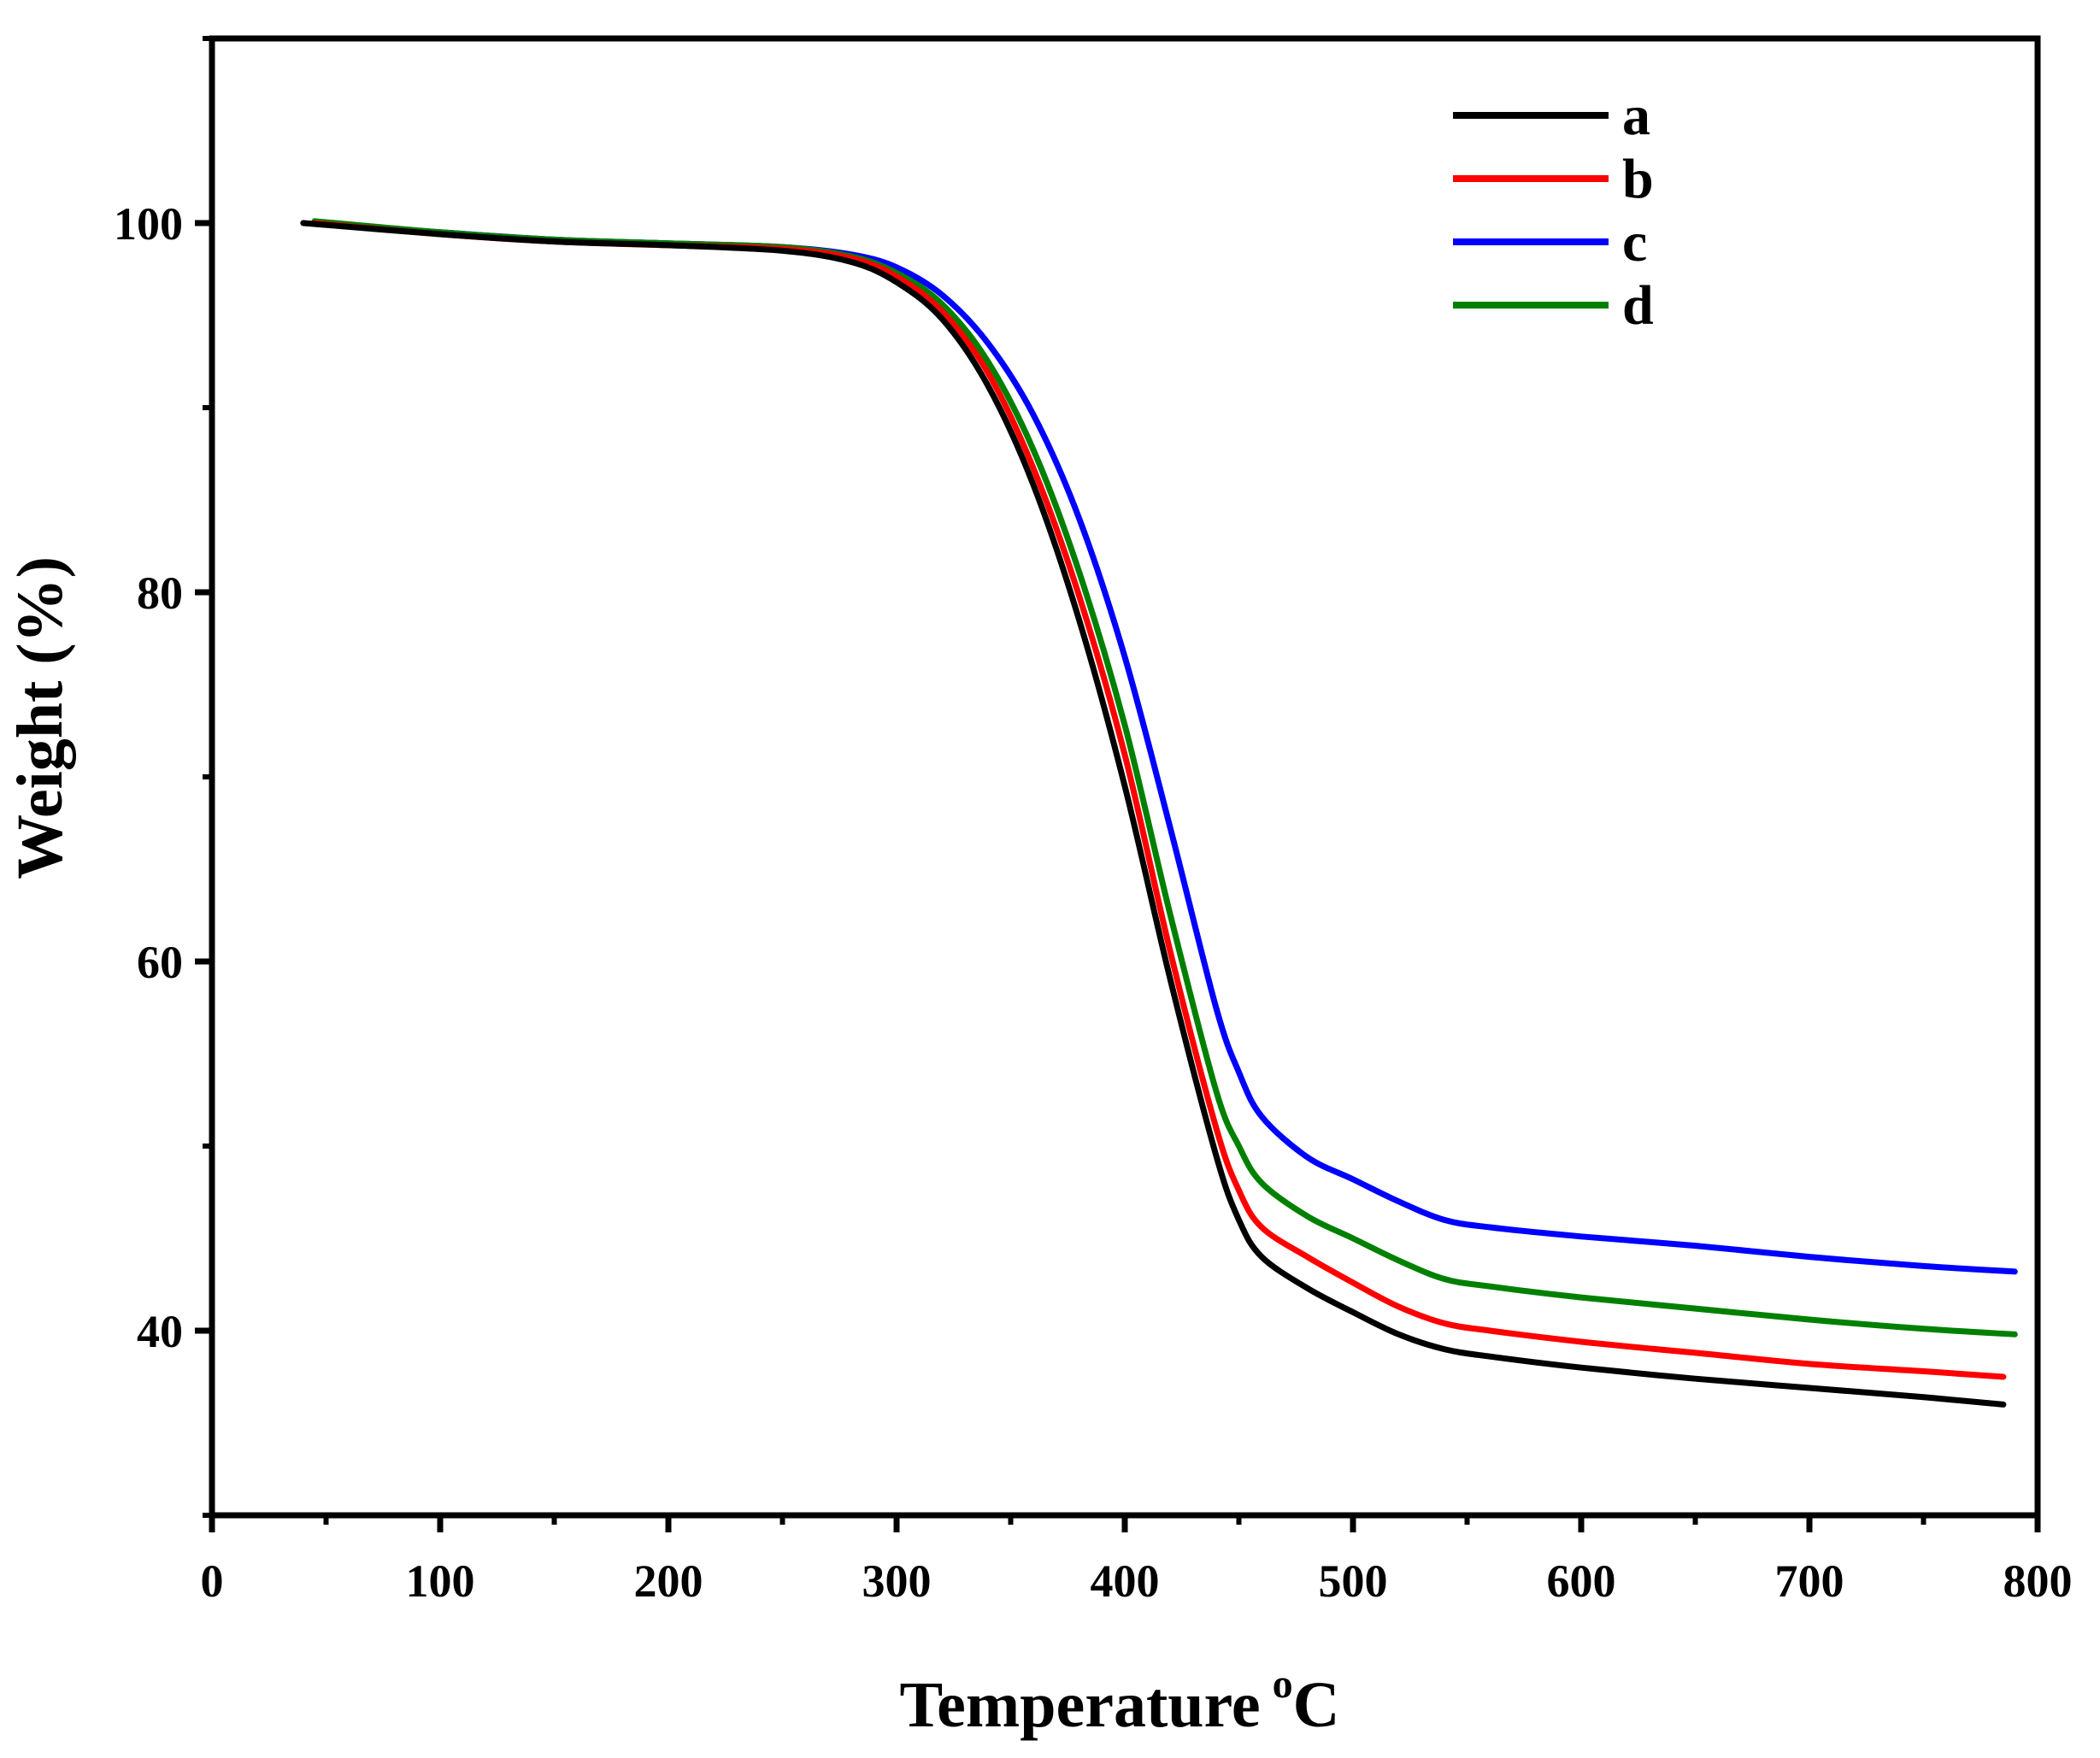 Image resolution: width=2100 pixels, height=1758 pixels. Describe the element at coordinates (1638, 305) in the screenshot. I see `legend-label-d: d` at that location.